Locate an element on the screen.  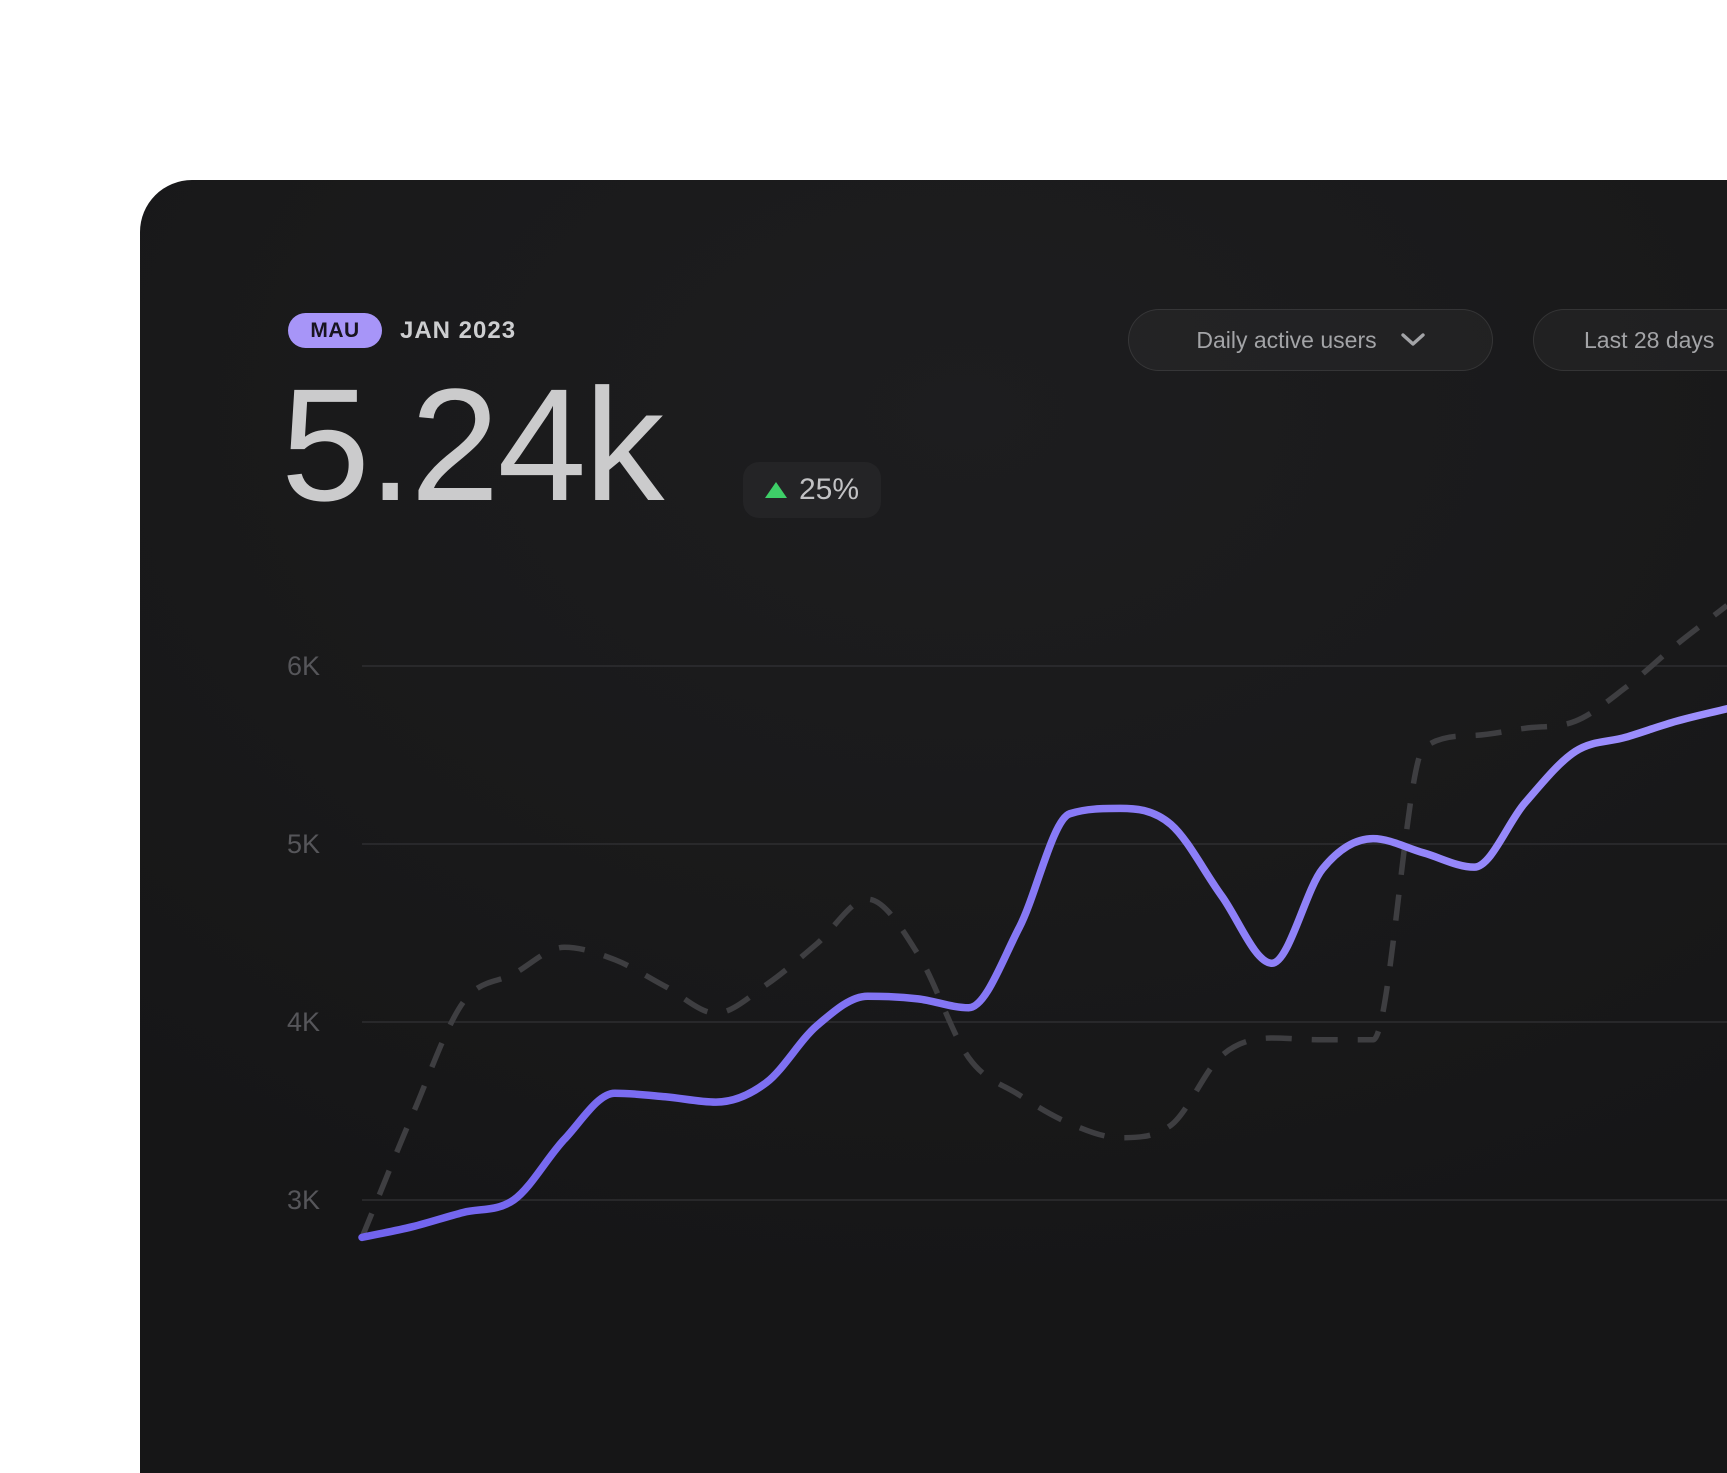
delta-value: 25% is located at coordinates (829, 489).